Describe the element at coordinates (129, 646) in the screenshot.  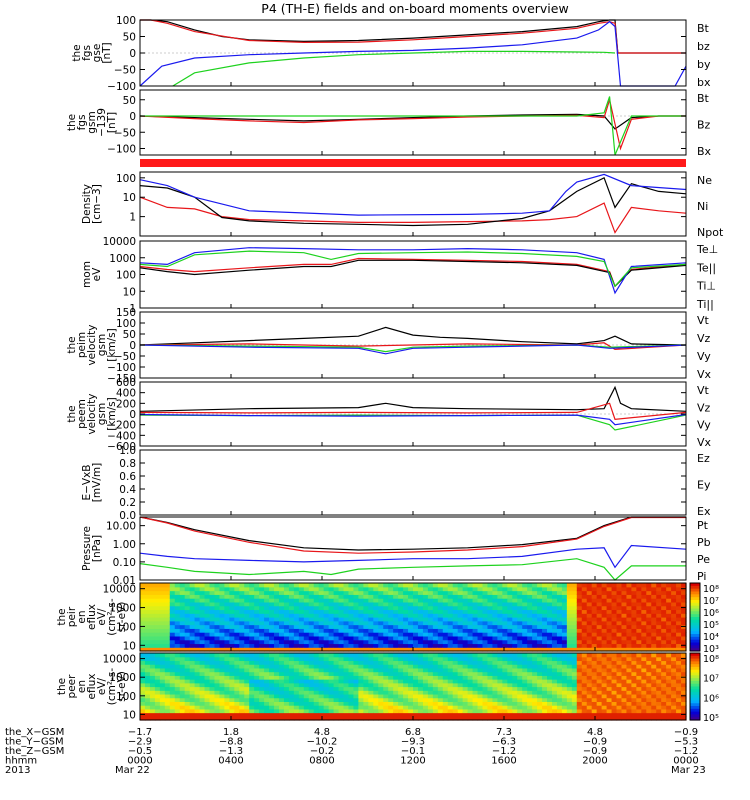
I see `y-tick-label: 10` at that location.